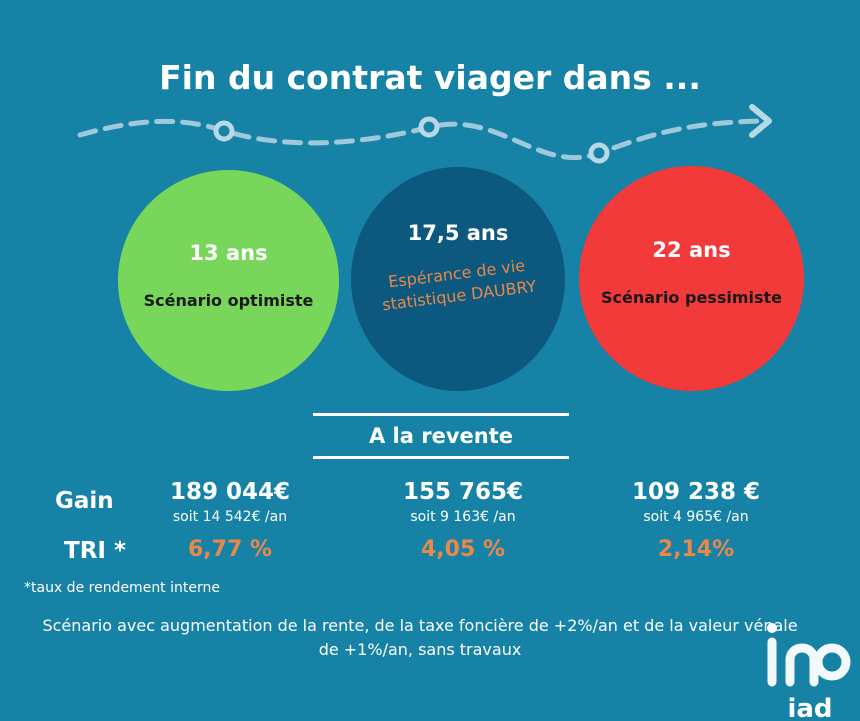 This screenshot has width=860, height=721. I want to click on scenario-label: Scénario optimiste, so click(228, 300).